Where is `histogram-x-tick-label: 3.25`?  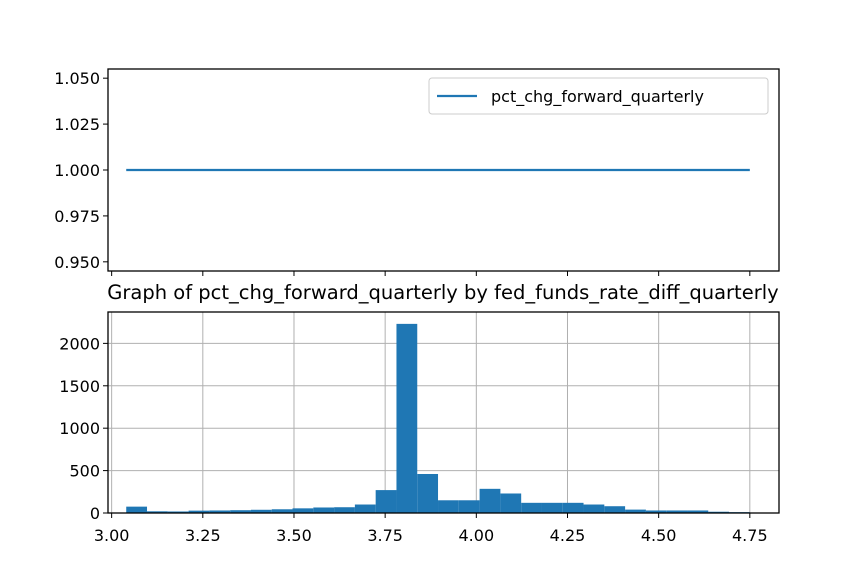
histogram-x-tick-label: 3.25 is located at coordinates (203, 535).